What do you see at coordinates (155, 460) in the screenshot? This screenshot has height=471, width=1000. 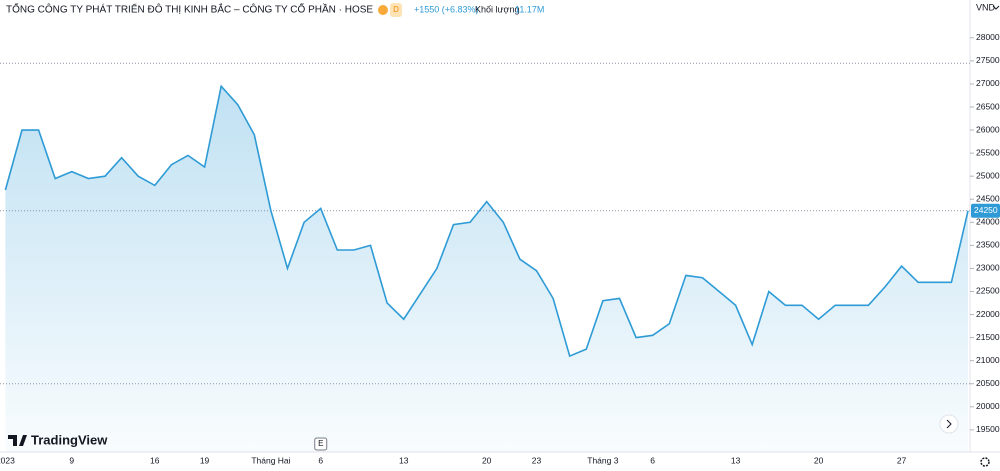 I see `x-tick-label: 16` at bounding box center [155, 460].